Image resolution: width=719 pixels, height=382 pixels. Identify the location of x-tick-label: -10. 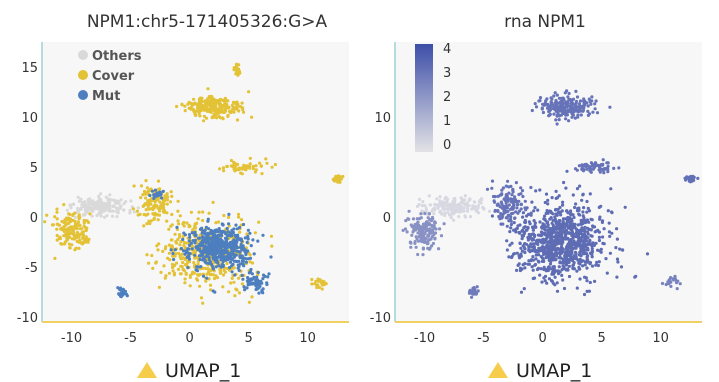
(71, 338).